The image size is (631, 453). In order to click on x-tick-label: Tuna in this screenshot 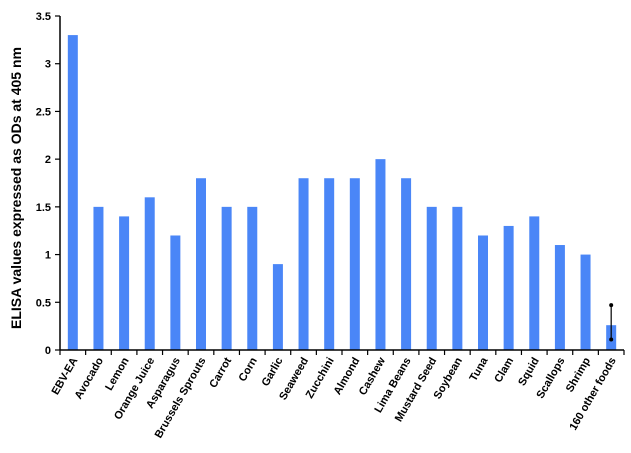, I will do `click(479, 369)`.